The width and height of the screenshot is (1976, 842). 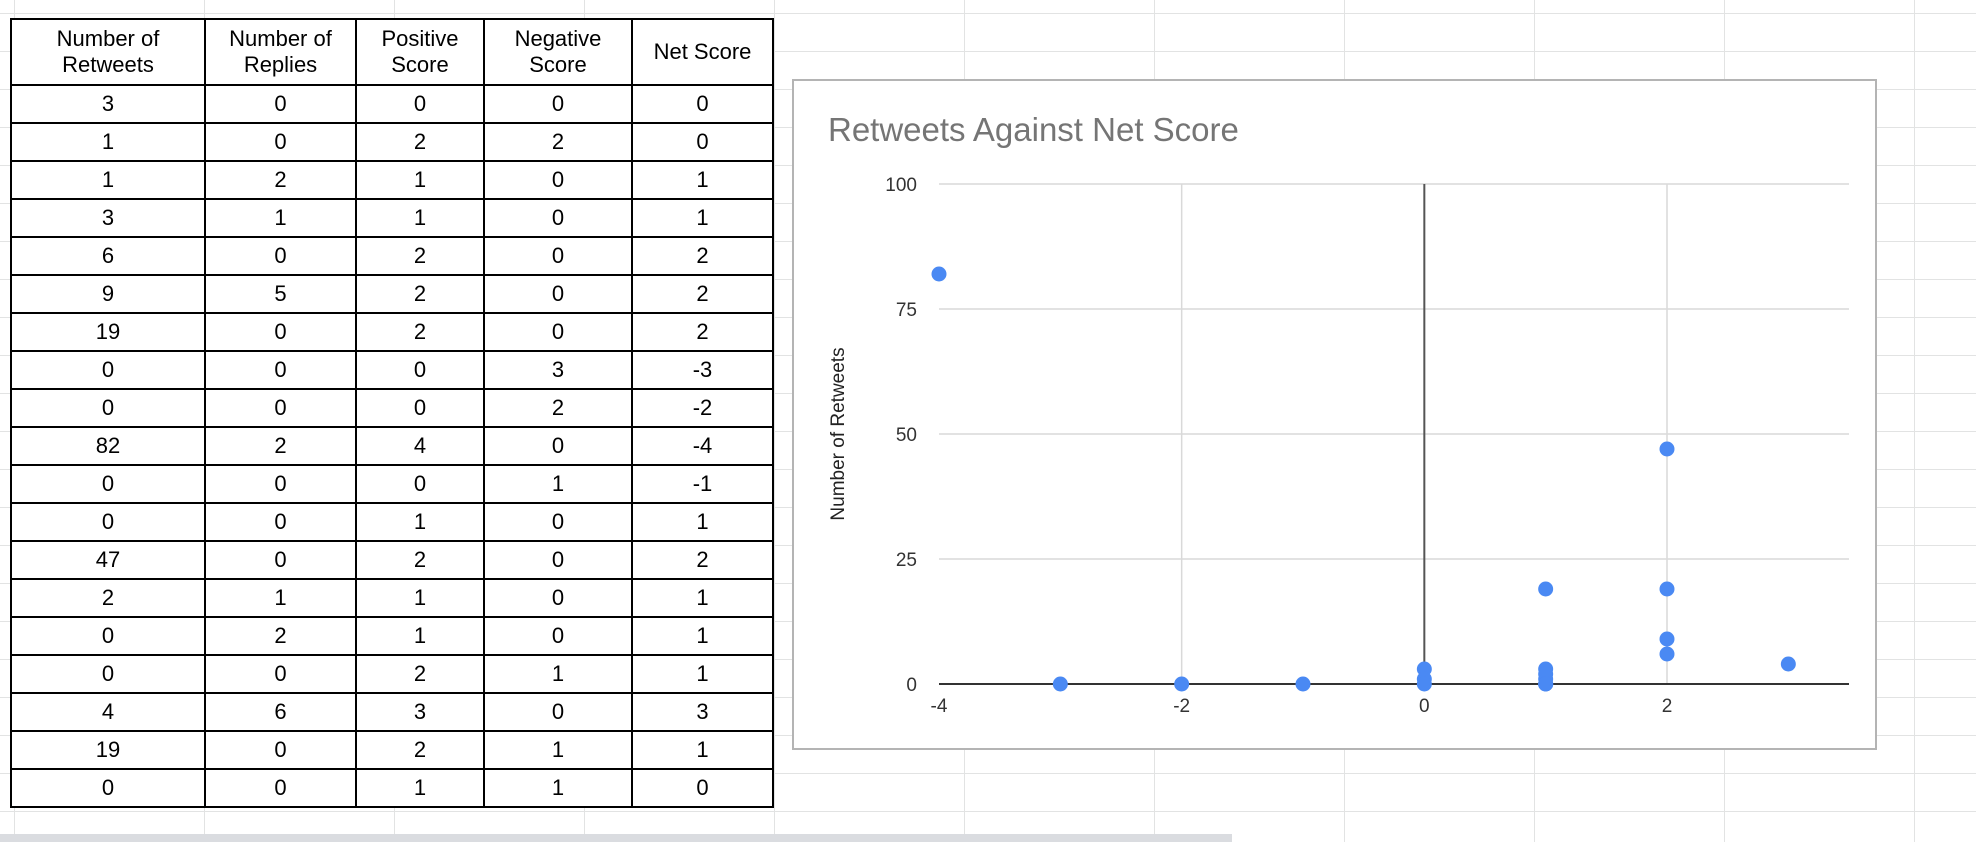 I want to click on horizontal-scrollbar, so click(x=616, y=838).